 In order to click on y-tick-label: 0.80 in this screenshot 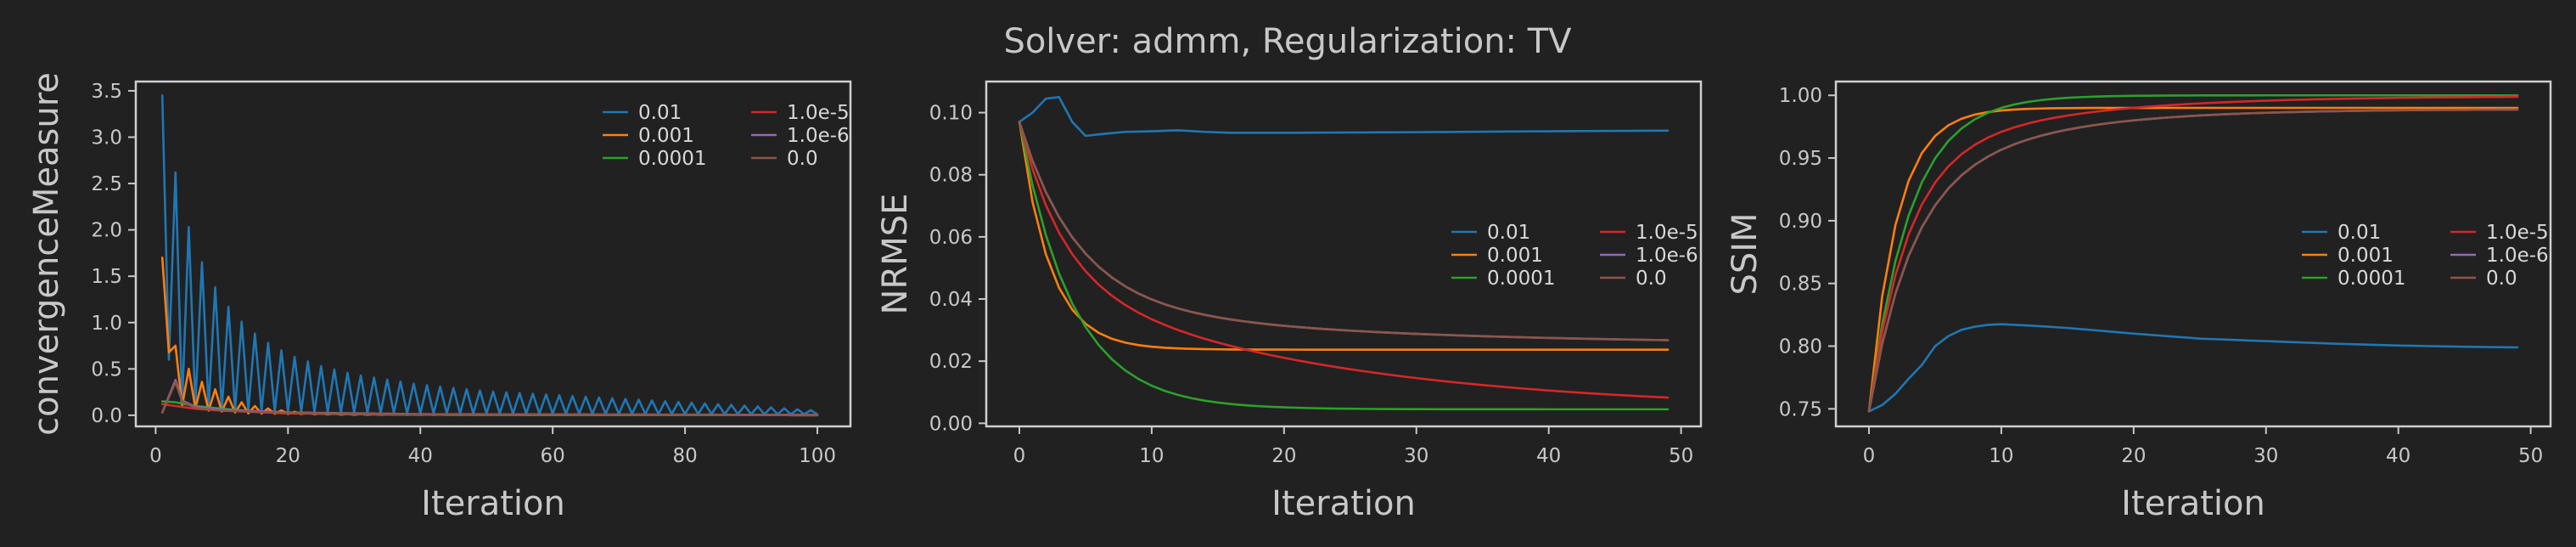, I will do `click(1800, 347)`.